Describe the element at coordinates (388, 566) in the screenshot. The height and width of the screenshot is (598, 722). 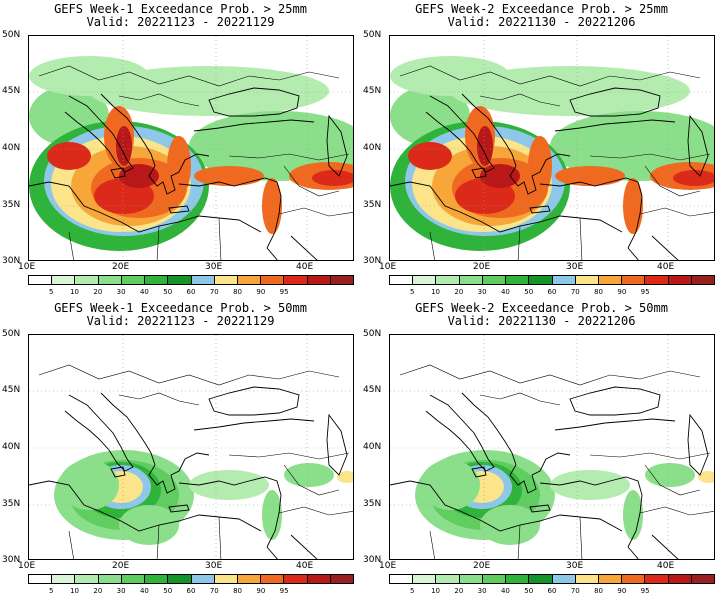
I see `longitude-label: 10E` at that location.